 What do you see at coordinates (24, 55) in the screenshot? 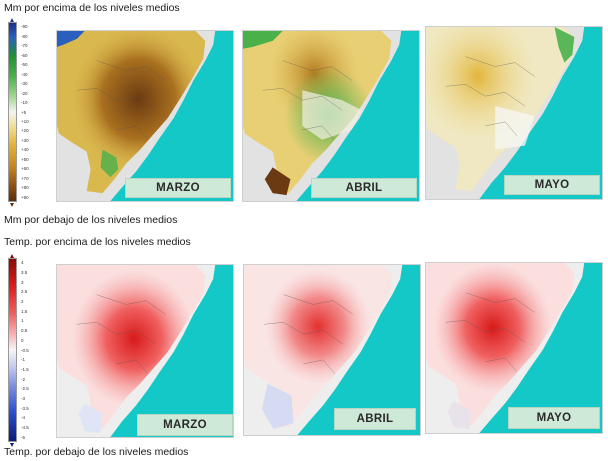
I see `precip-legend-tick: -60` at bounding box center [24, 55].